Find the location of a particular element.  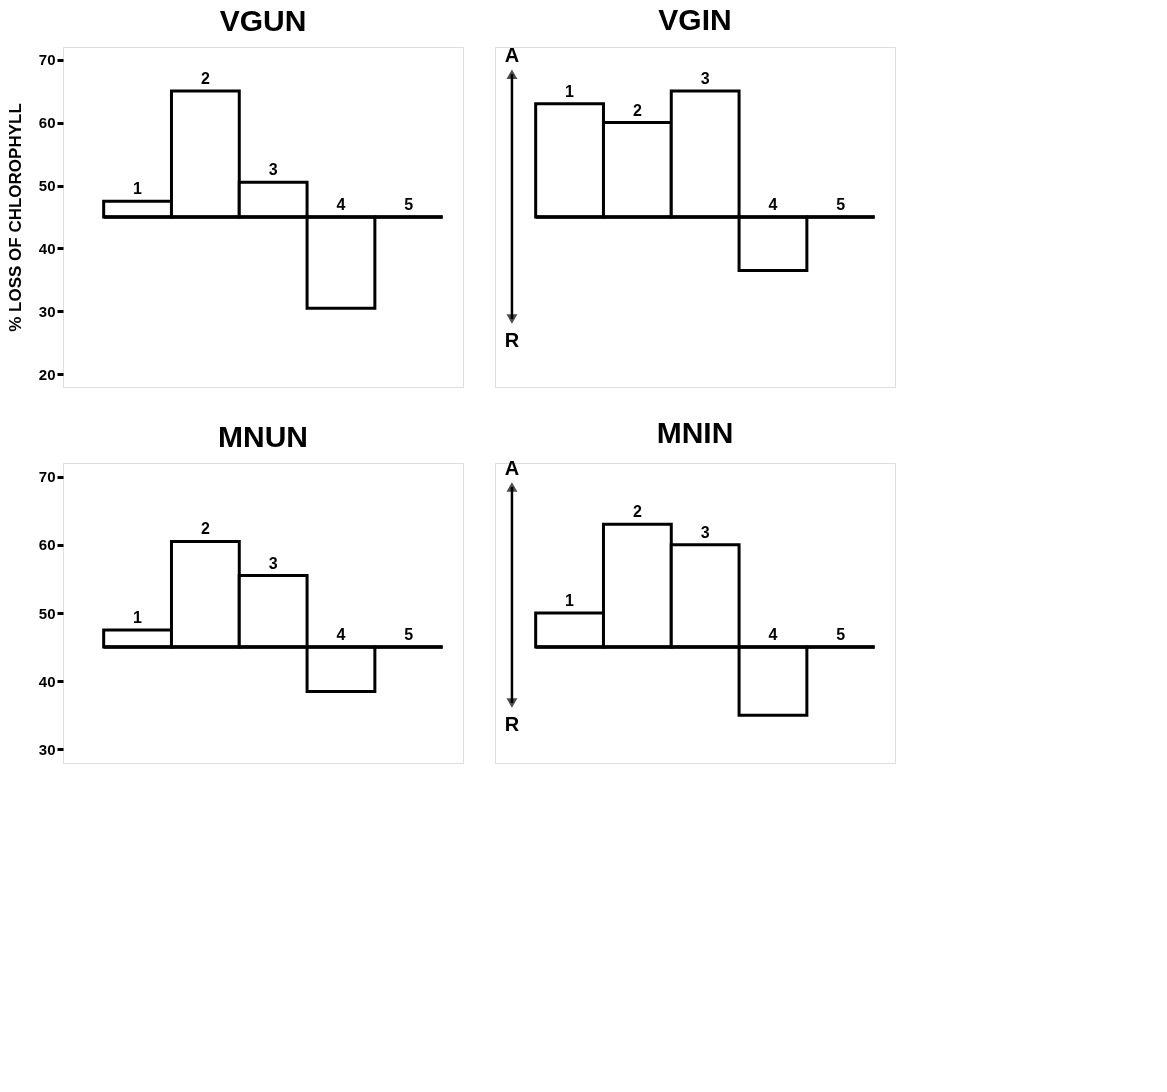

chart-title: VGUN is located at coordinates (263, 20).